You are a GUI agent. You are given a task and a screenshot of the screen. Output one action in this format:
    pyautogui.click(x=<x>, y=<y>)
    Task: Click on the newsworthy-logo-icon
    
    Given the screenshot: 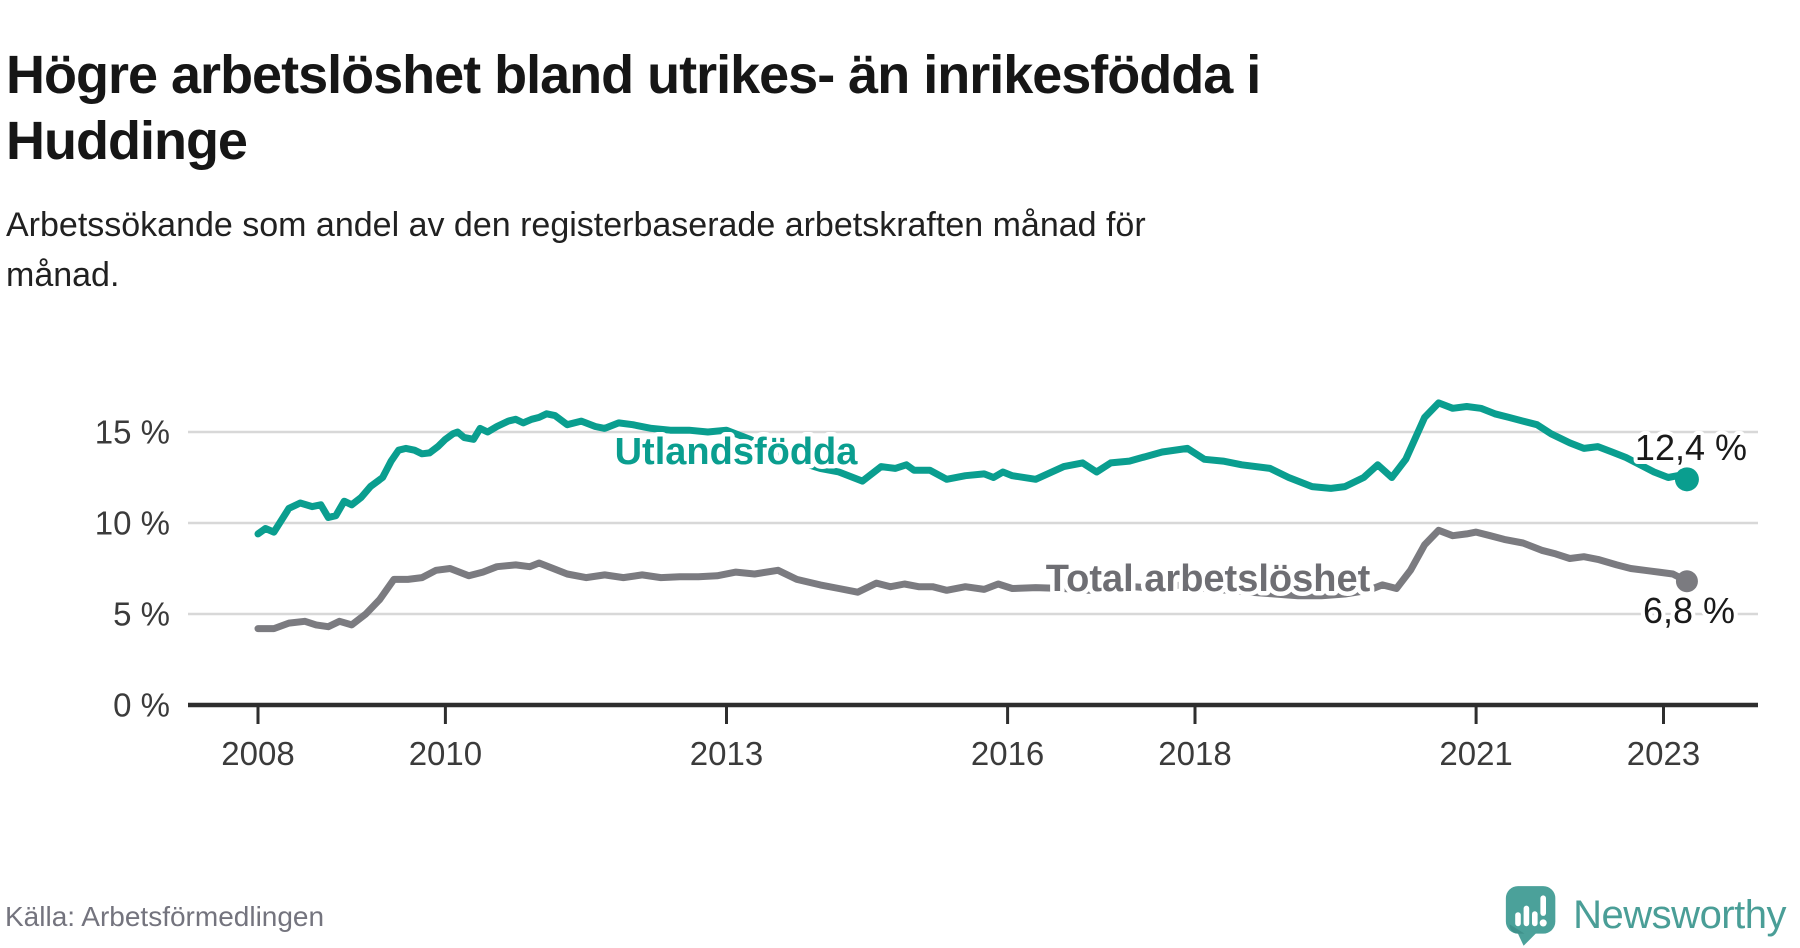 What is the action you would take?
    pyautogui.click(x=1531, y=916)
    